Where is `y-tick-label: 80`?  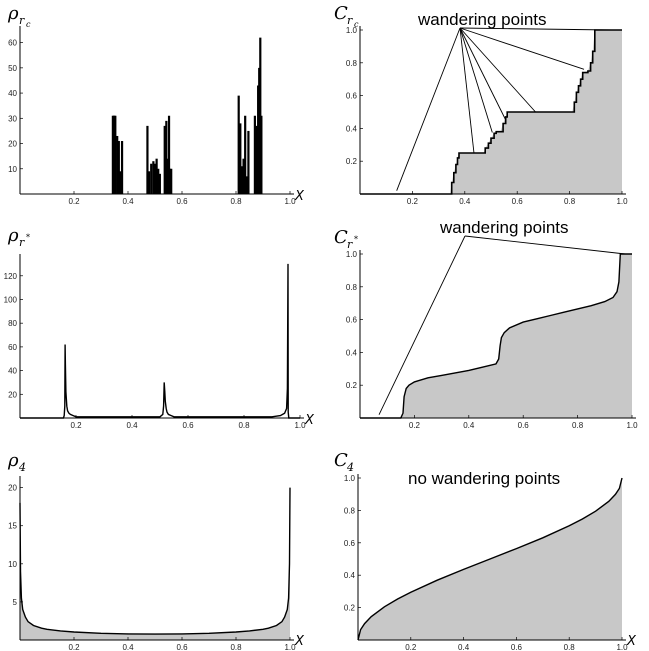
y-tick-label: 80 is located at coordinates (12, 323).